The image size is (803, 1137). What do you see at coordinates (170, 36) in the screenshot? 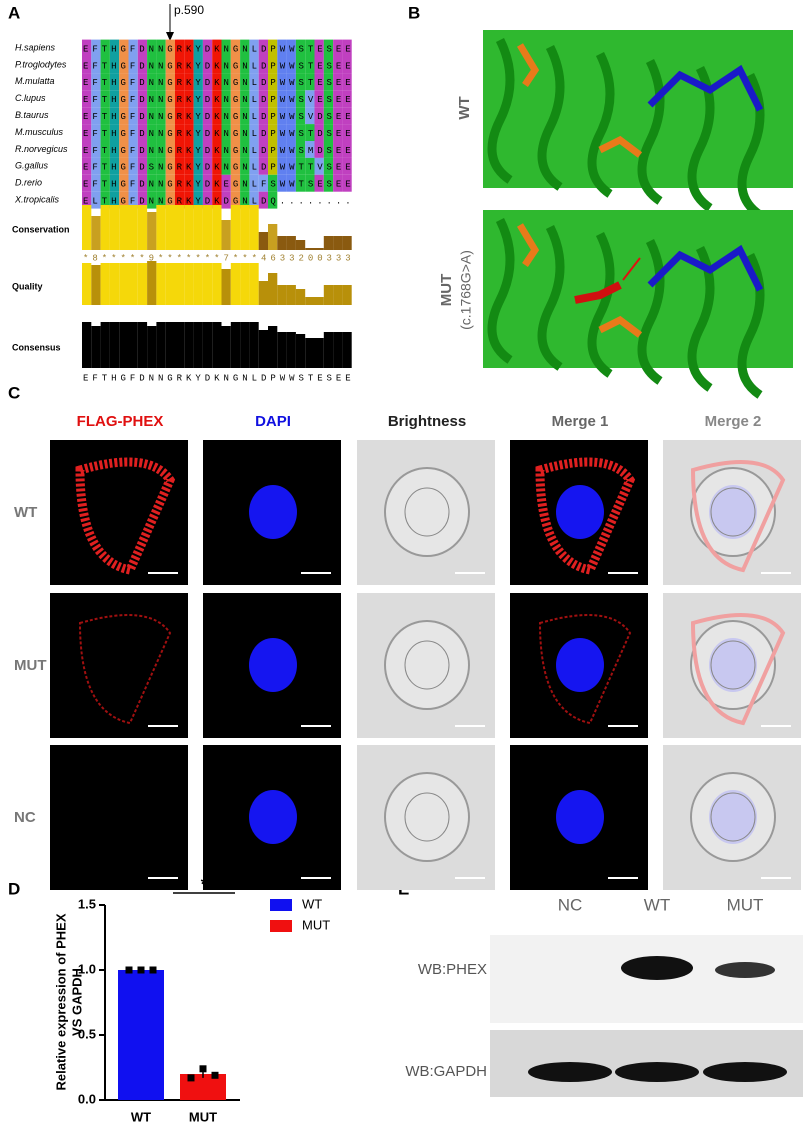
I see `marker-arrowhead` at bounding box center [170, 36].